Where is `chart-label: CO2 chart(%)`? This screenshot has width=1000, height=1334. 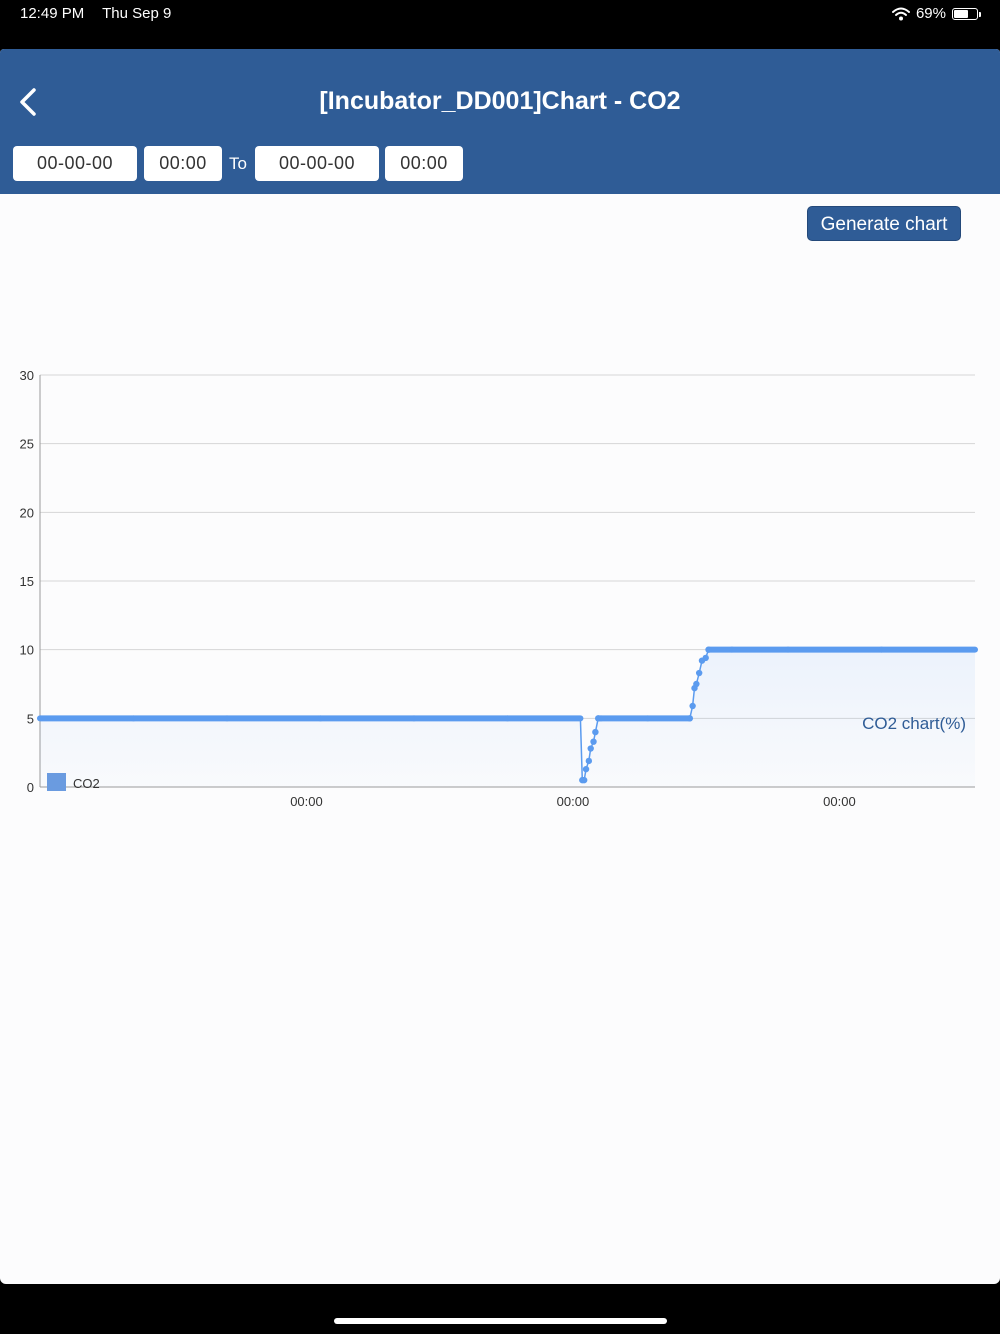 chart-label: CO2 chart(%) is located at coordinates (914, 723).